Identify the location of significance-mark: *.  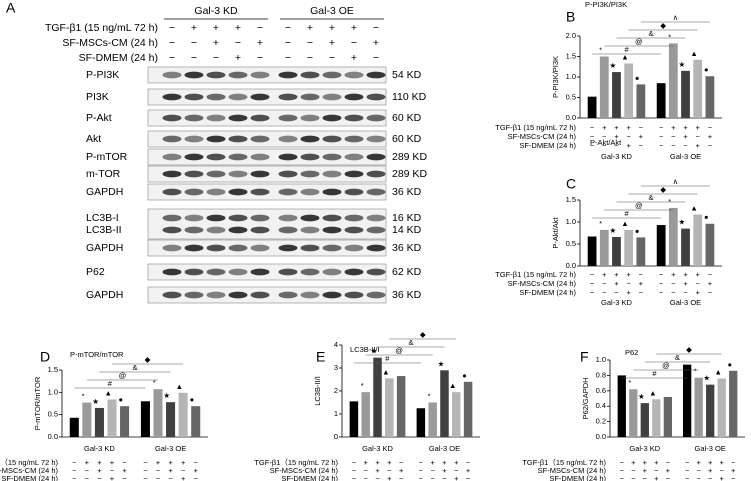
(669, 36).